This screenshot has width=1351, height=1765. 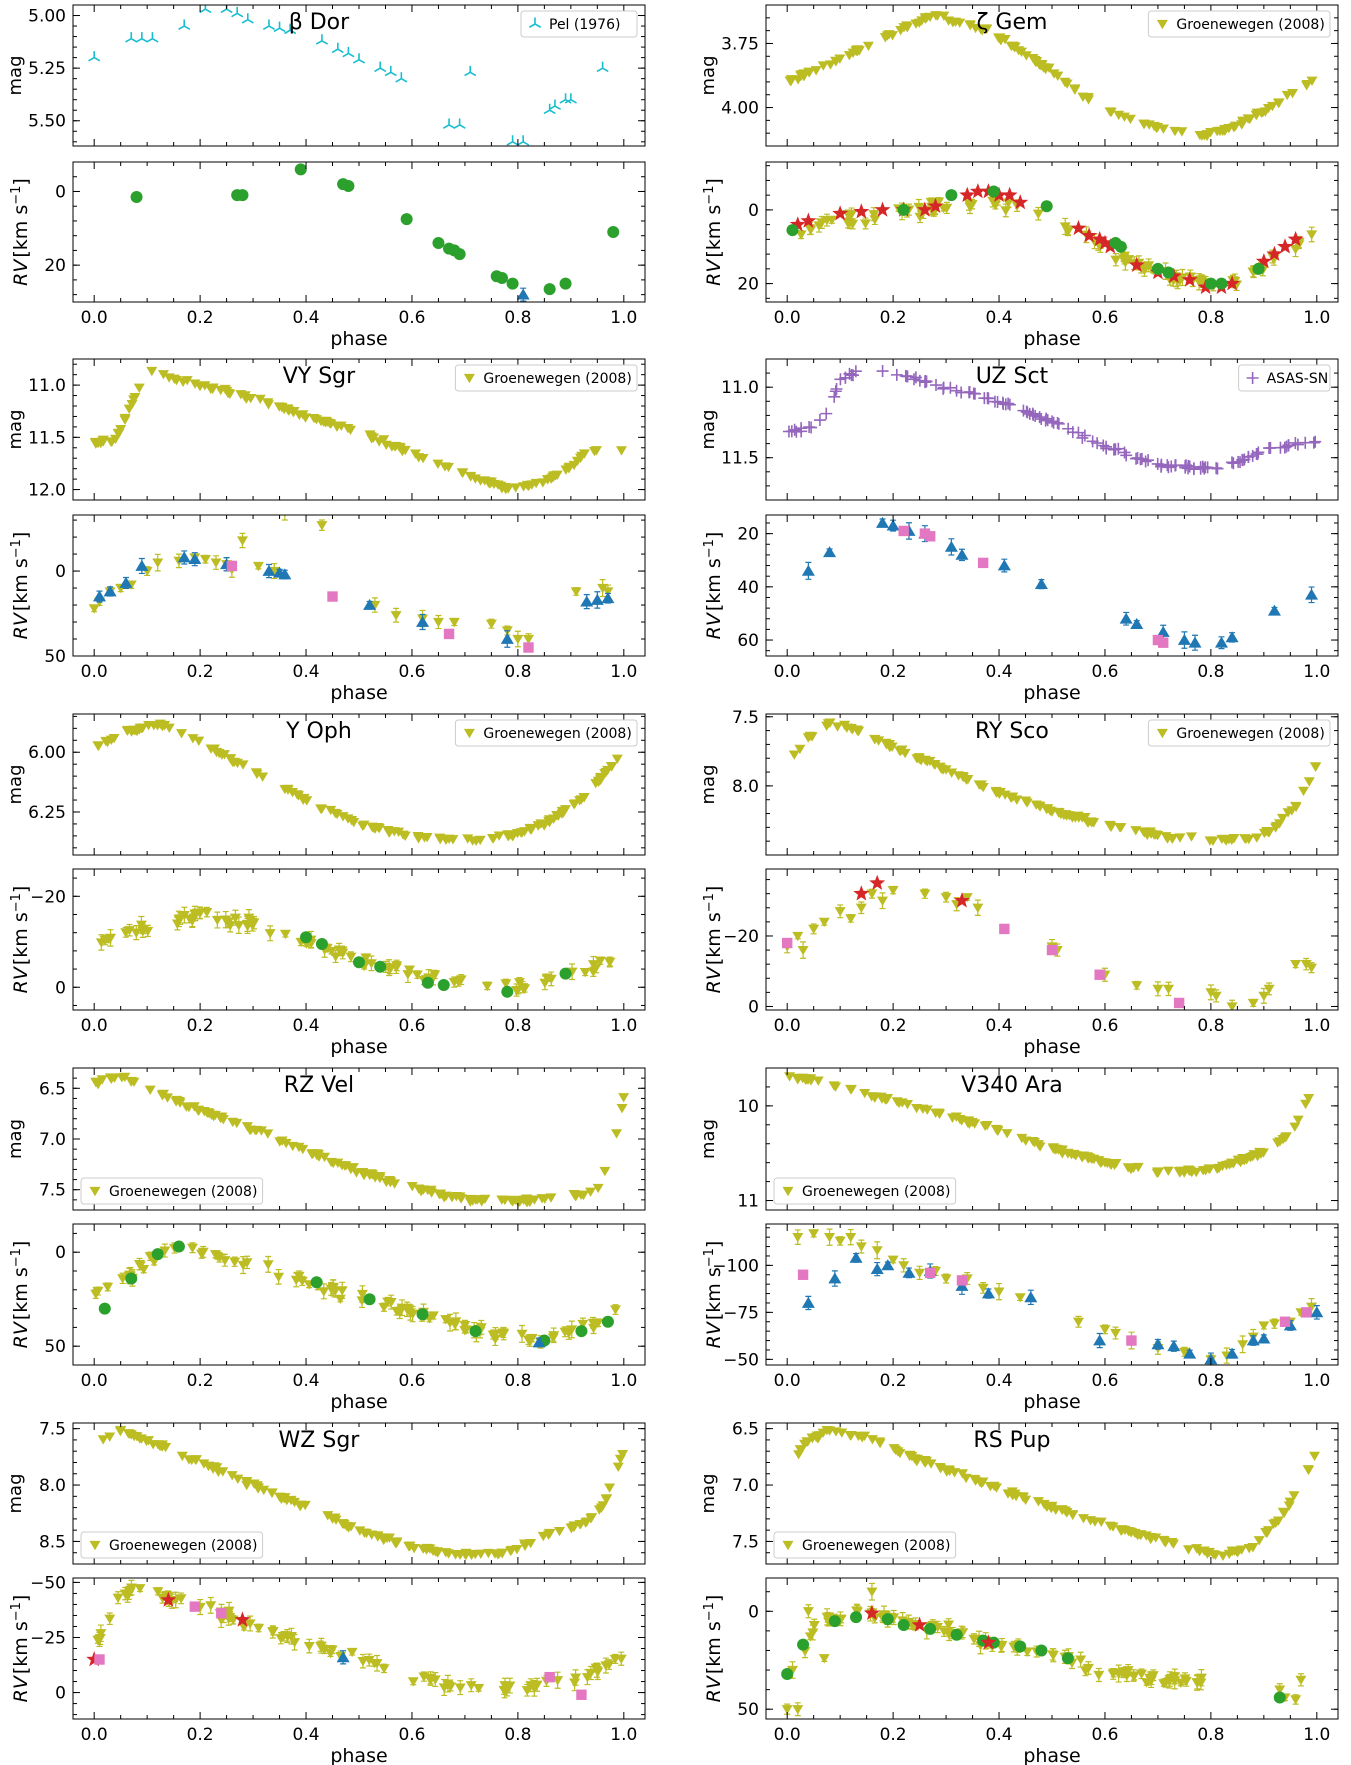 I want to click on y-tick-label: 50, so click(x=55, y=1347).